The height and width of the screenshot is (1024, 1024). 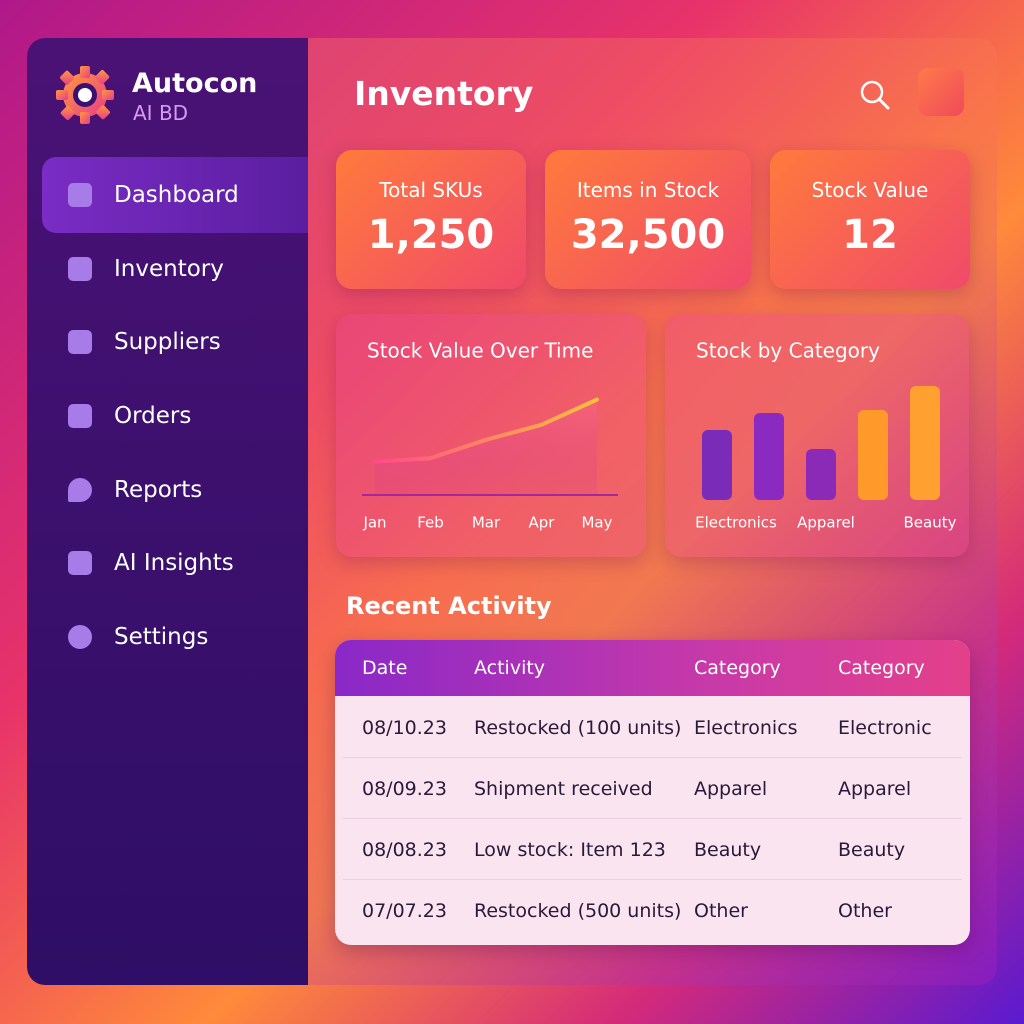 I want to click on nav-label: Suppliers, so click(x=167, y=342).